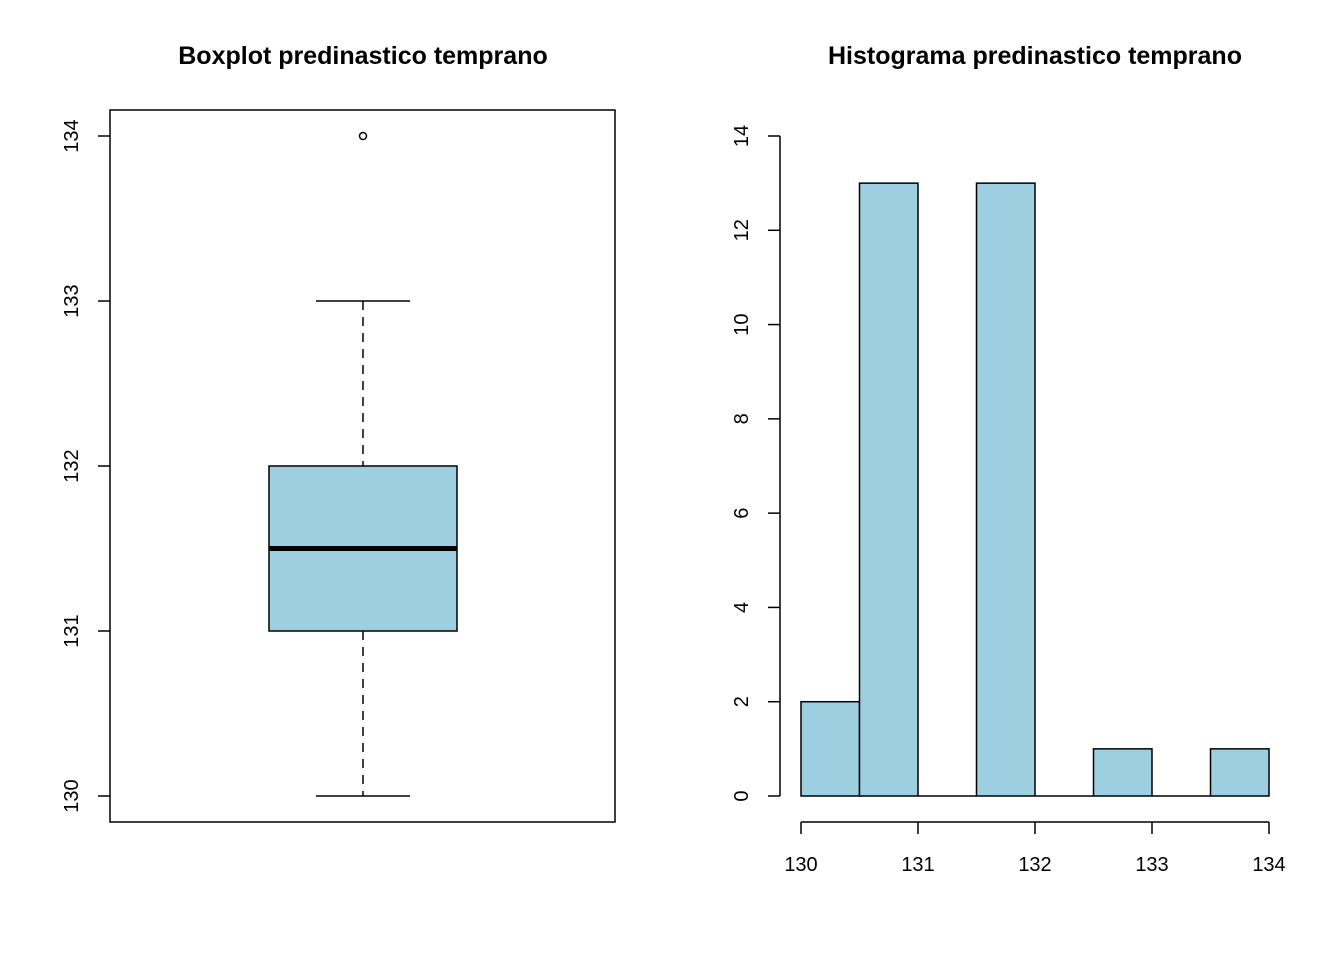 This screenshot has width=1344, height=965. What do you see at coordinates (1034, 865) in the screenshot?
I see `x-tick-label: 132` at bounding box center [1034, 865].